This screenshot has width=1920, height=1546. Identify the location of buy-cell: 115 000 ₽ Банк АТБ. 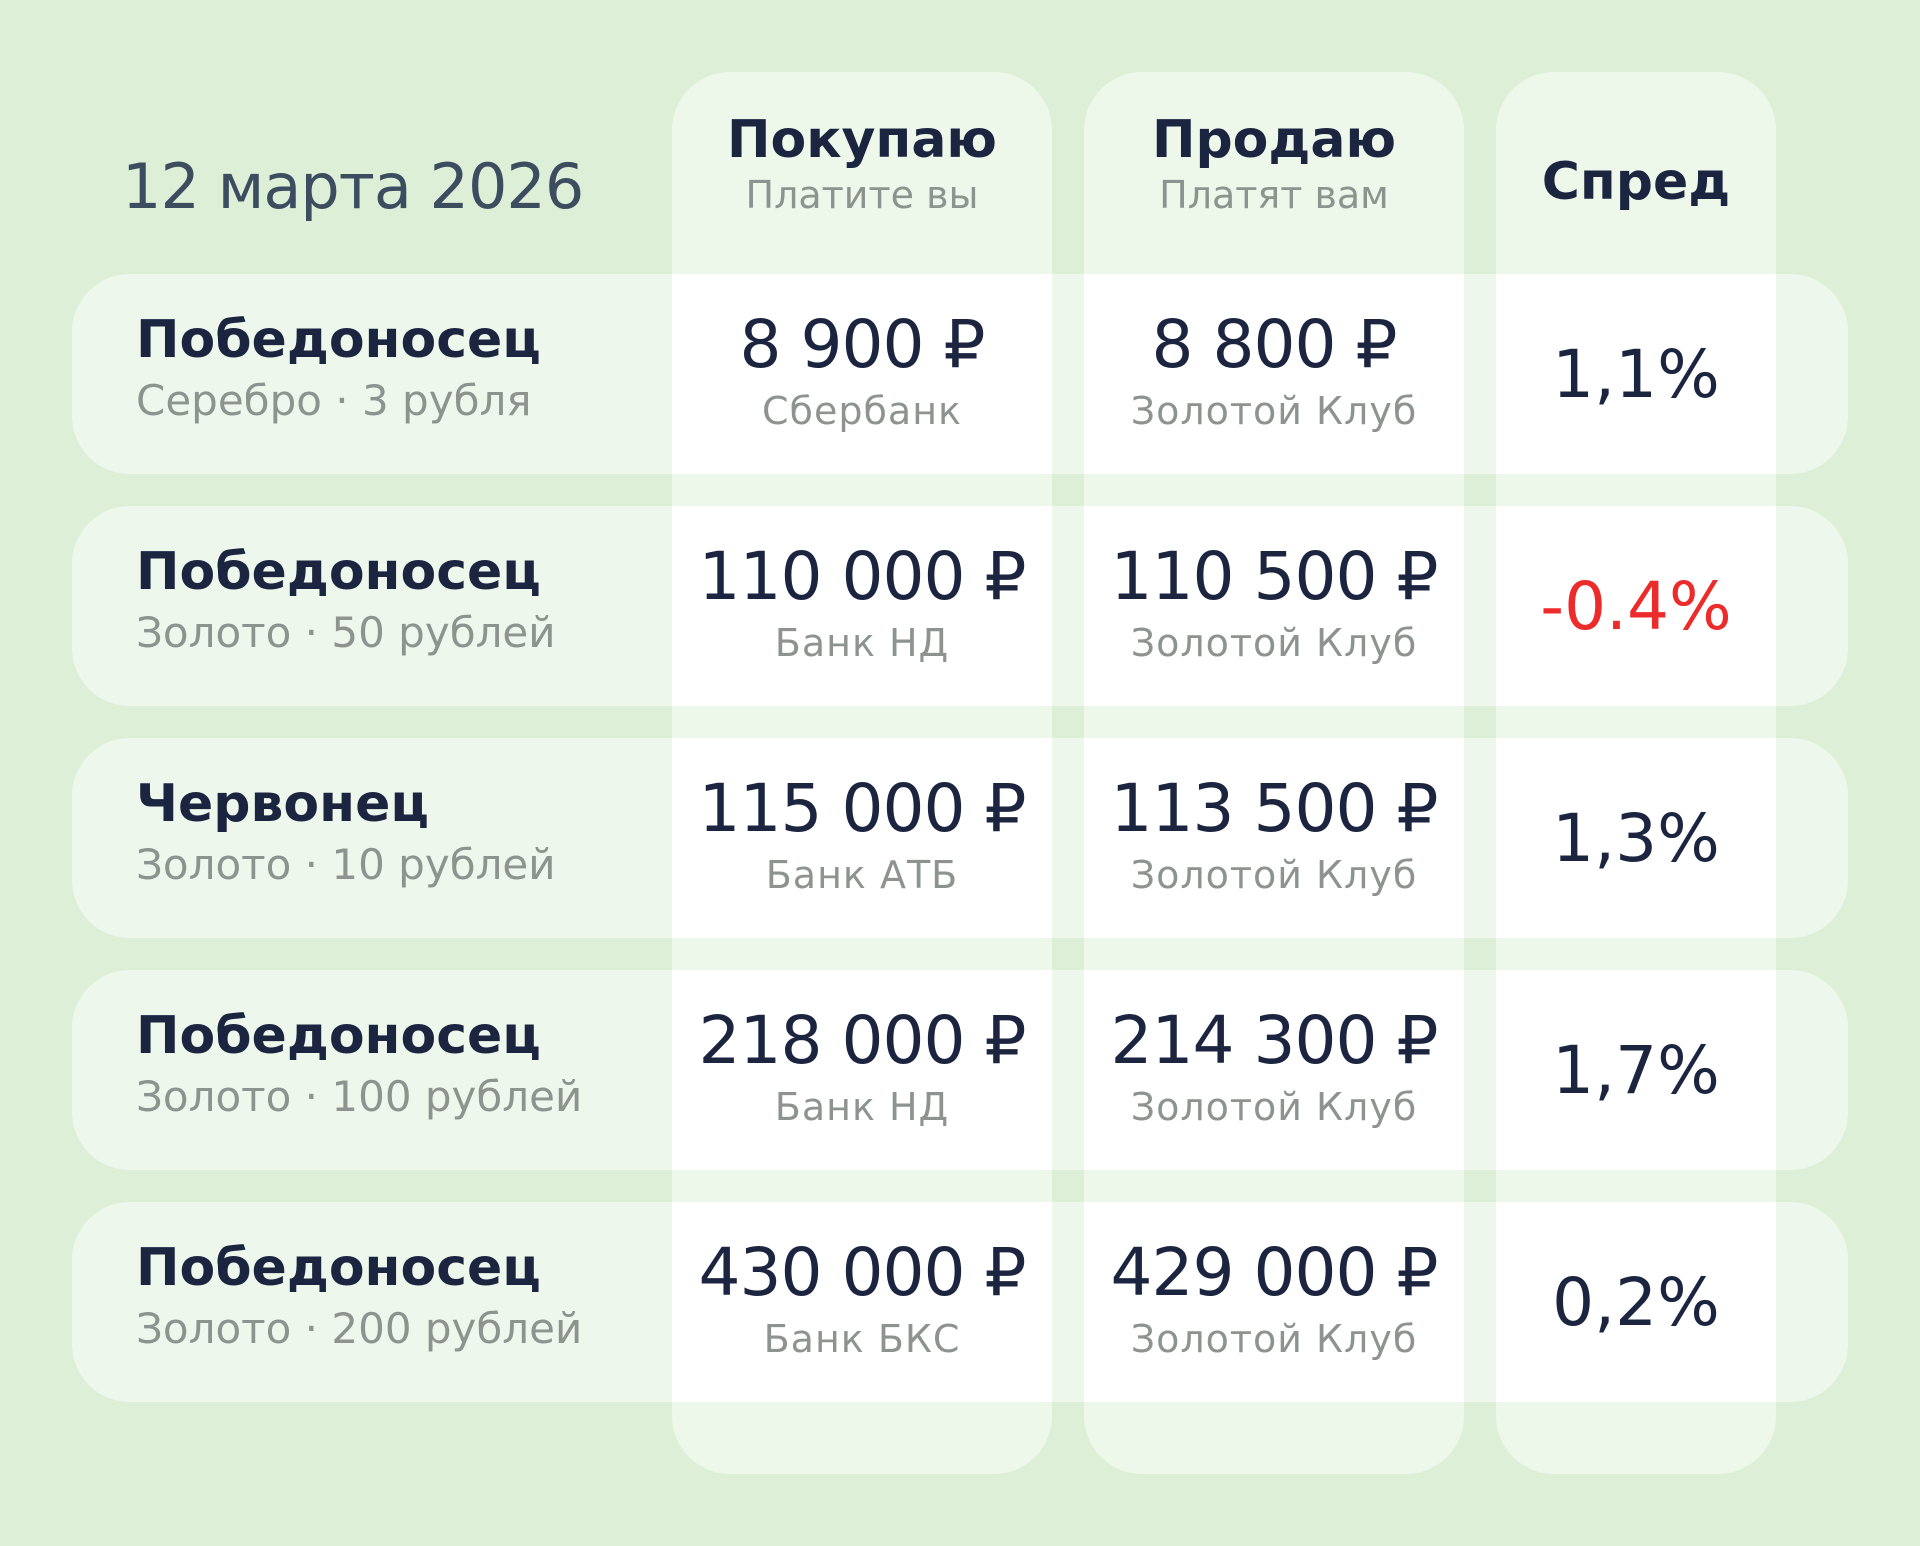
(862, 838).